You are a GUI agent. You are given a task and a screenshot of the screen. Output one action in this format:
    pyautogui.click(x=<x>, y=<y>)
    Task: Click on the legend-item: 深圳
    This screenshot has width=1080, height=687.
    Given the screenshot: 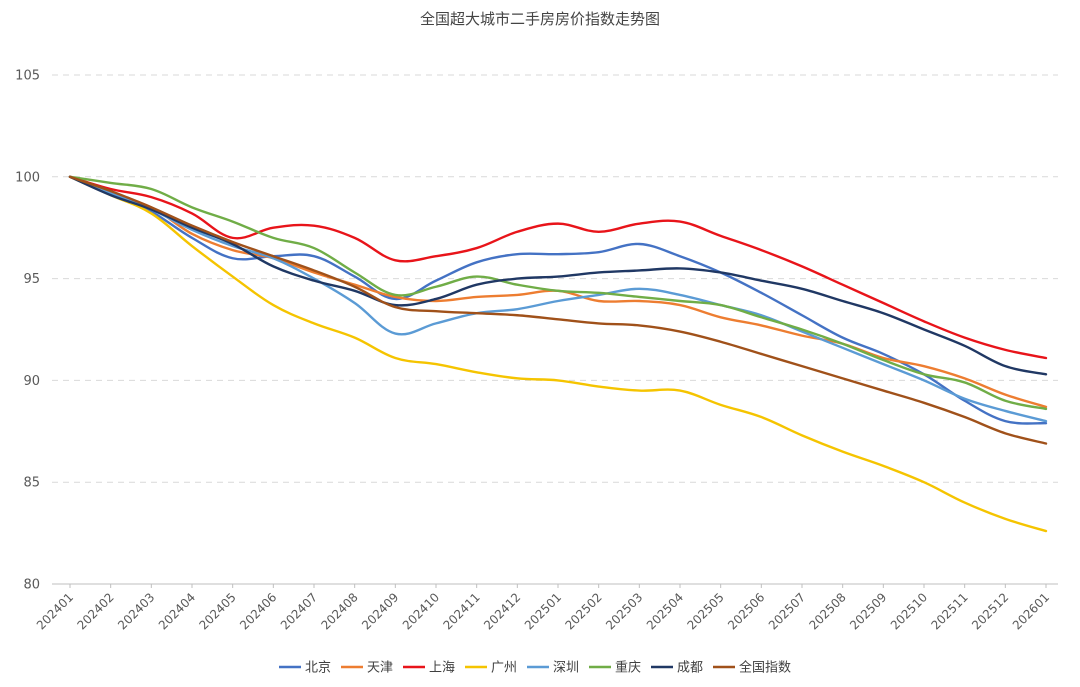 What is the action you would take?
    pyautogui.click(x=553, y=668)
    